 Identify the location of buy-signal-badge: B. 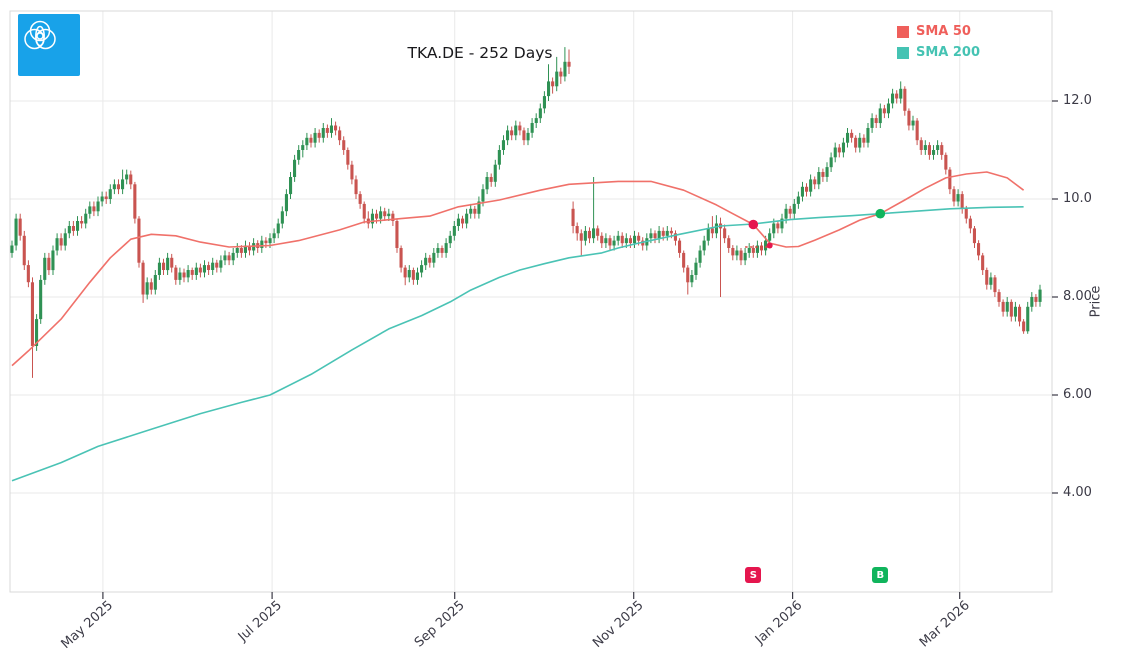
(880, 575).